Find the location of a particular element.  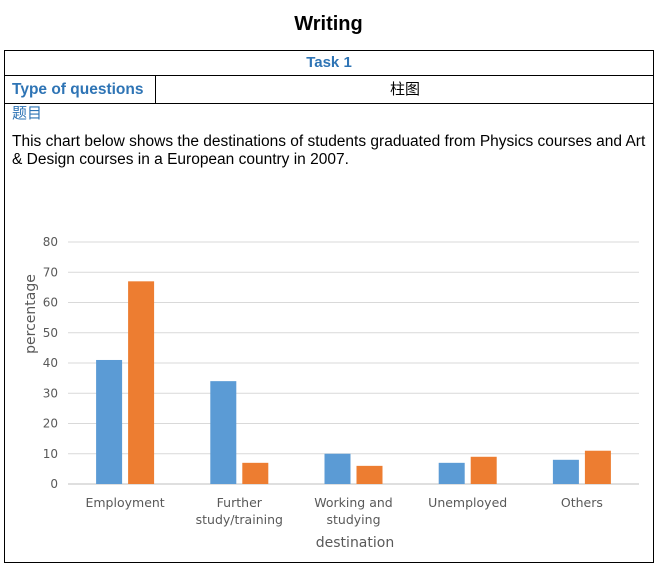

y-tick-label: 30 is located at coordinates (50, 393).